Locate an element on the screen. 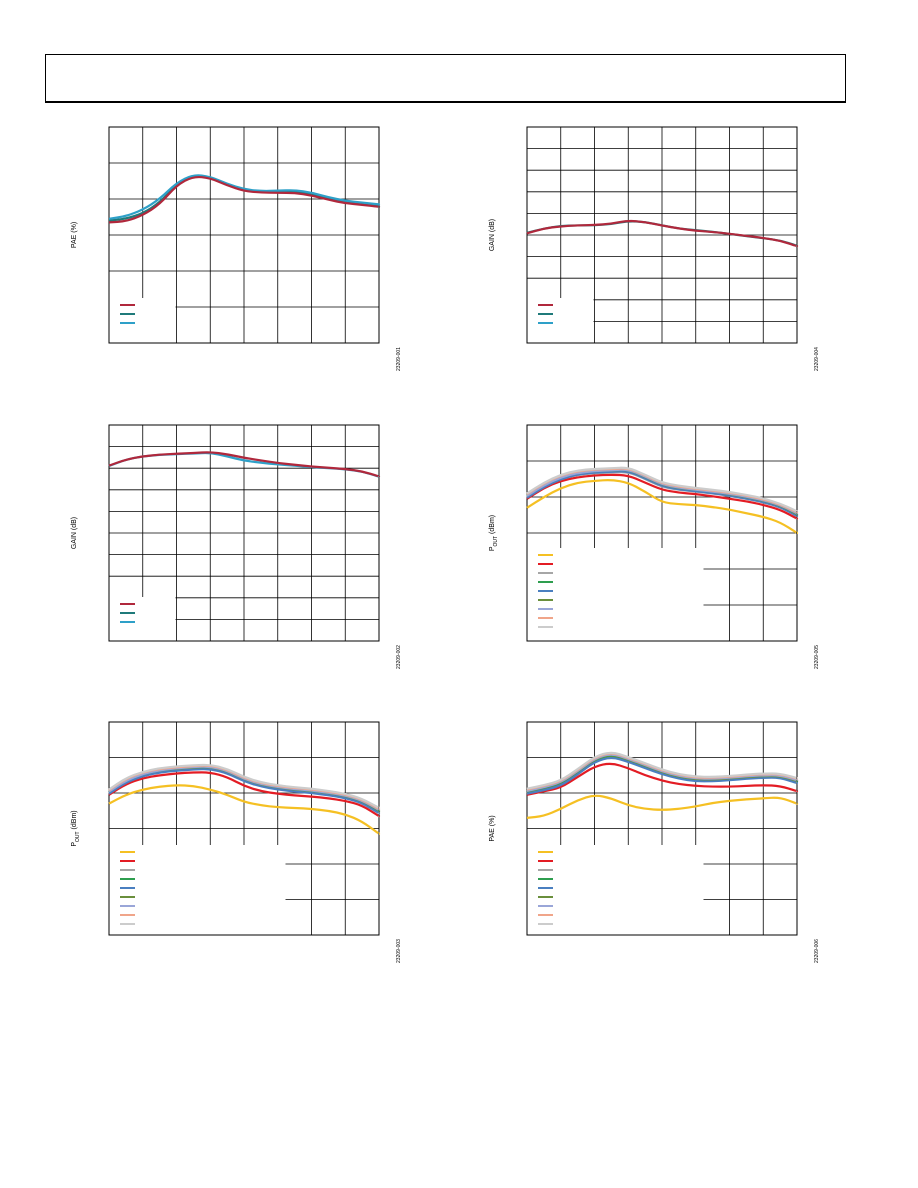 This screenshot has height=1188, width=918. figure-code: 23209-003 is located at coordinates (399, 951).